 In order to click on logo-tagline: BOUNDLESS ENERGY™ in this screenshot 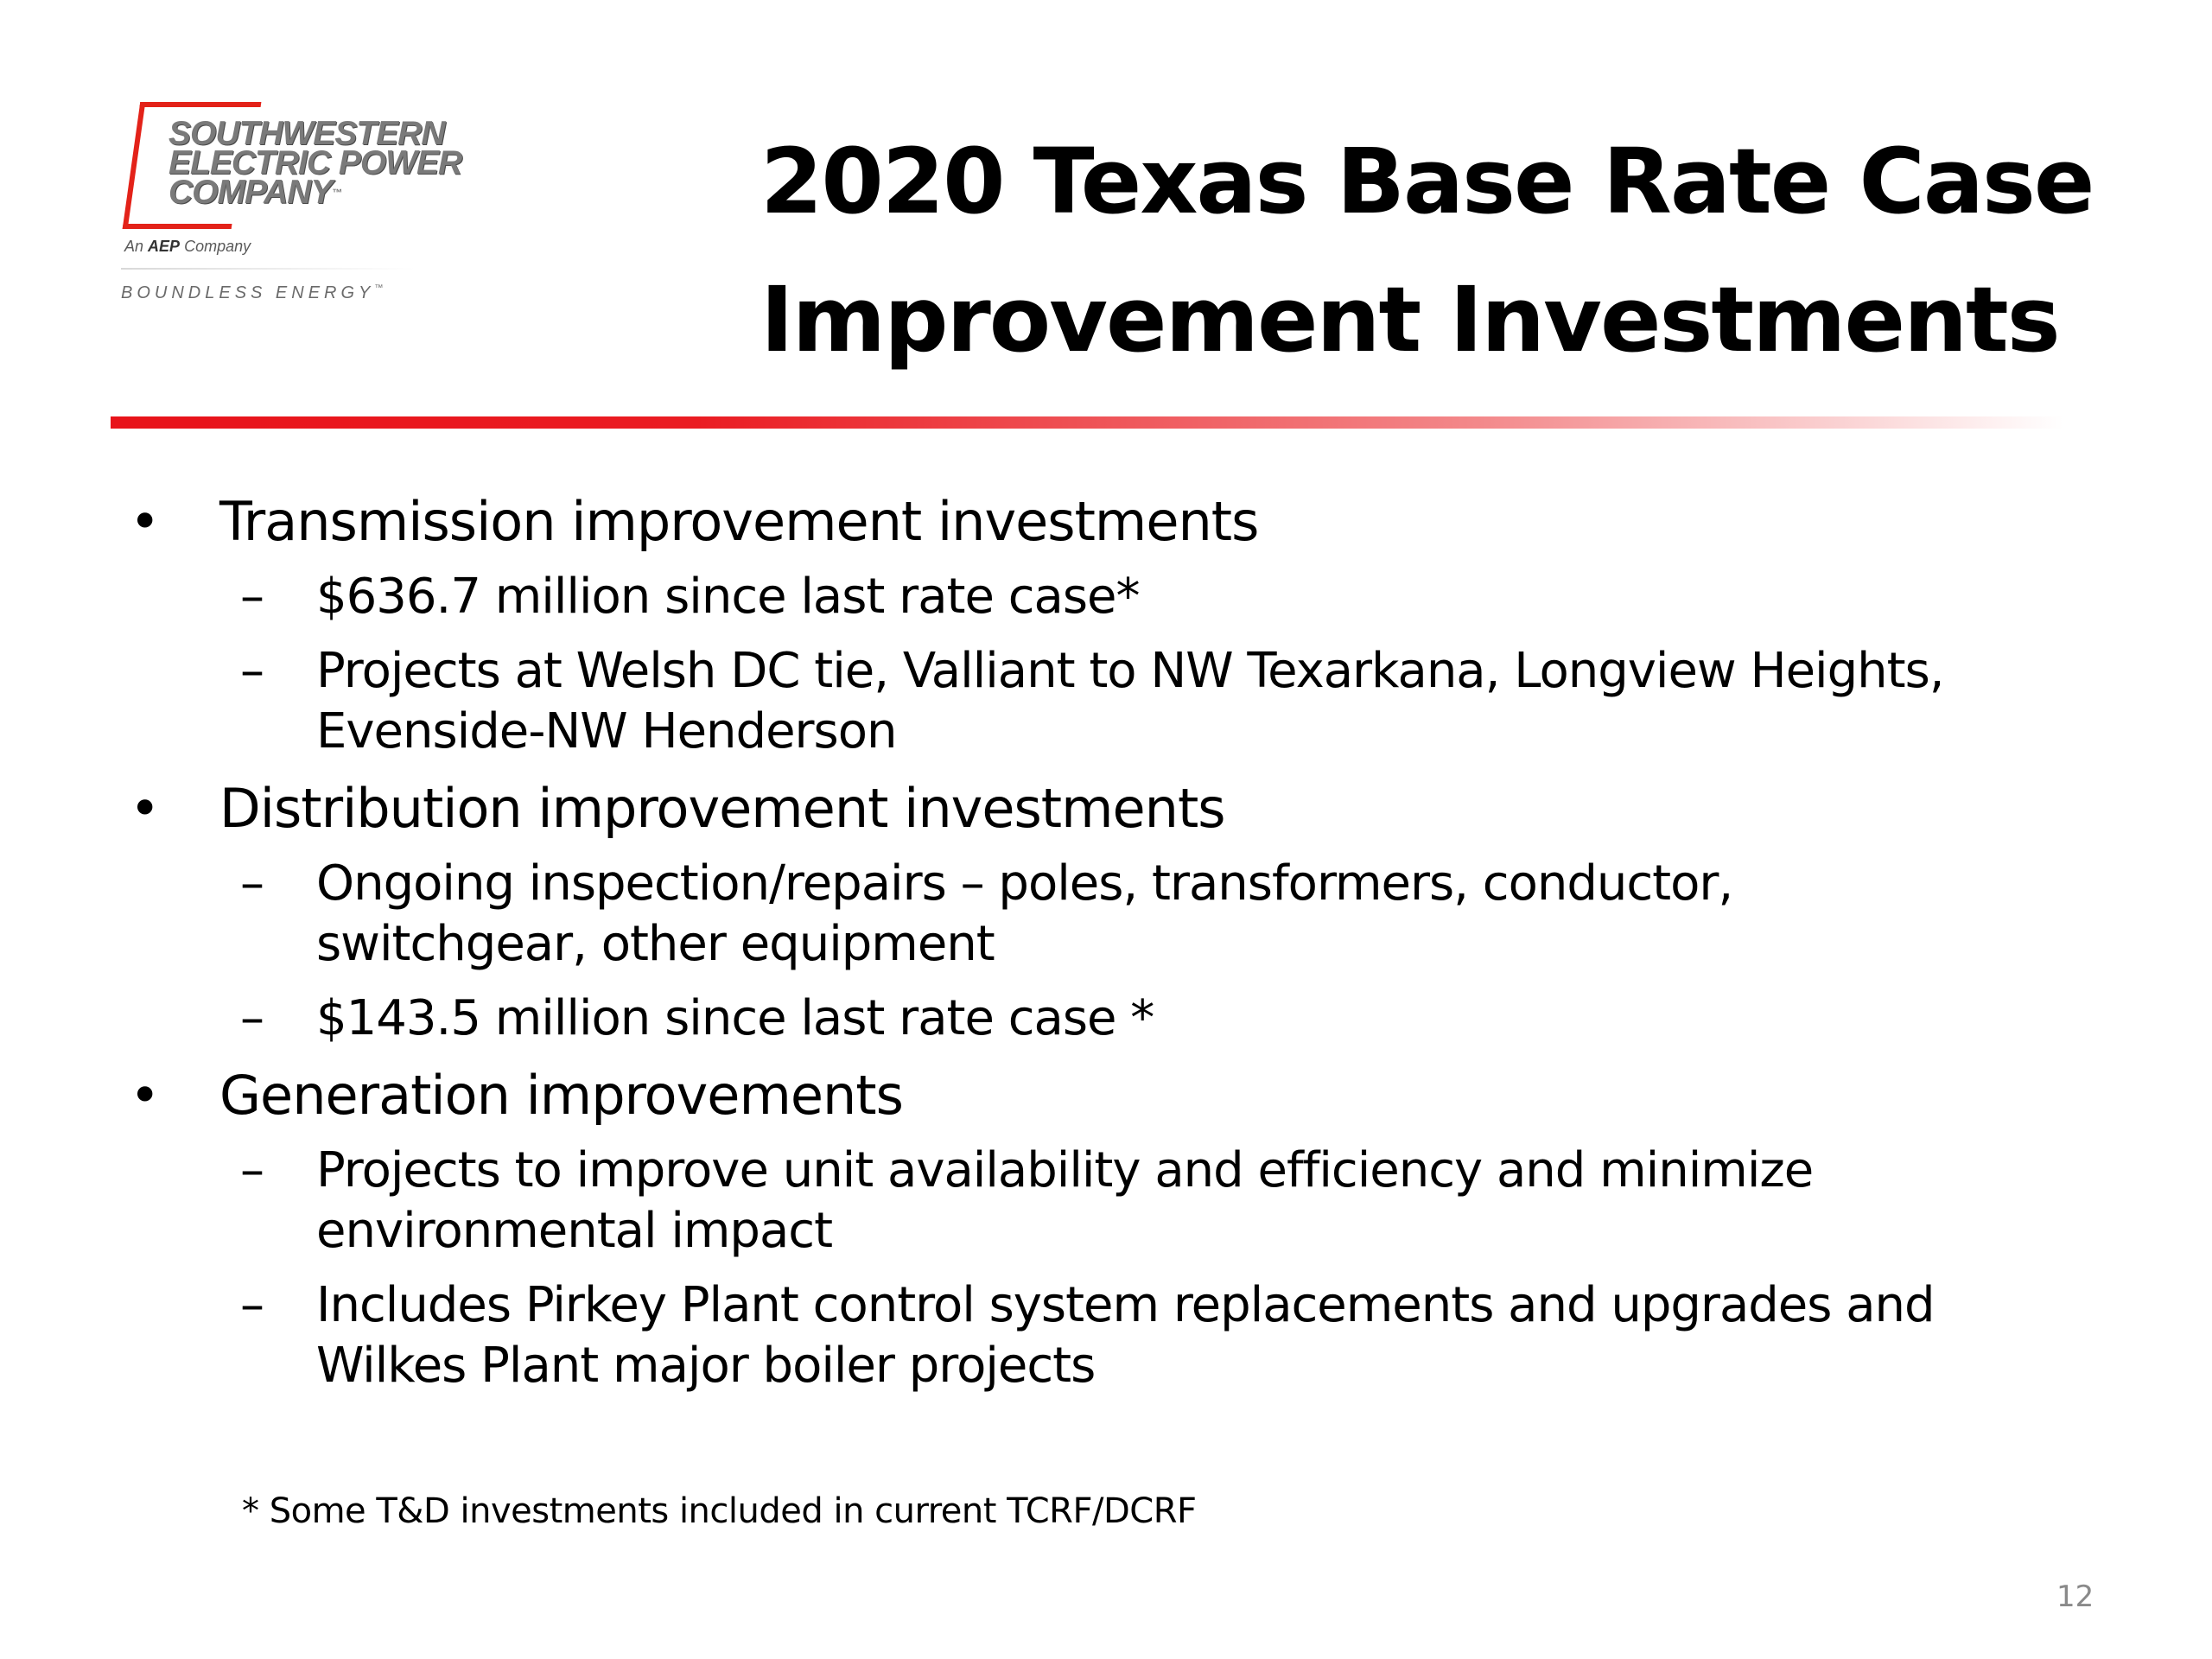, I will do `click(252, 293)`.